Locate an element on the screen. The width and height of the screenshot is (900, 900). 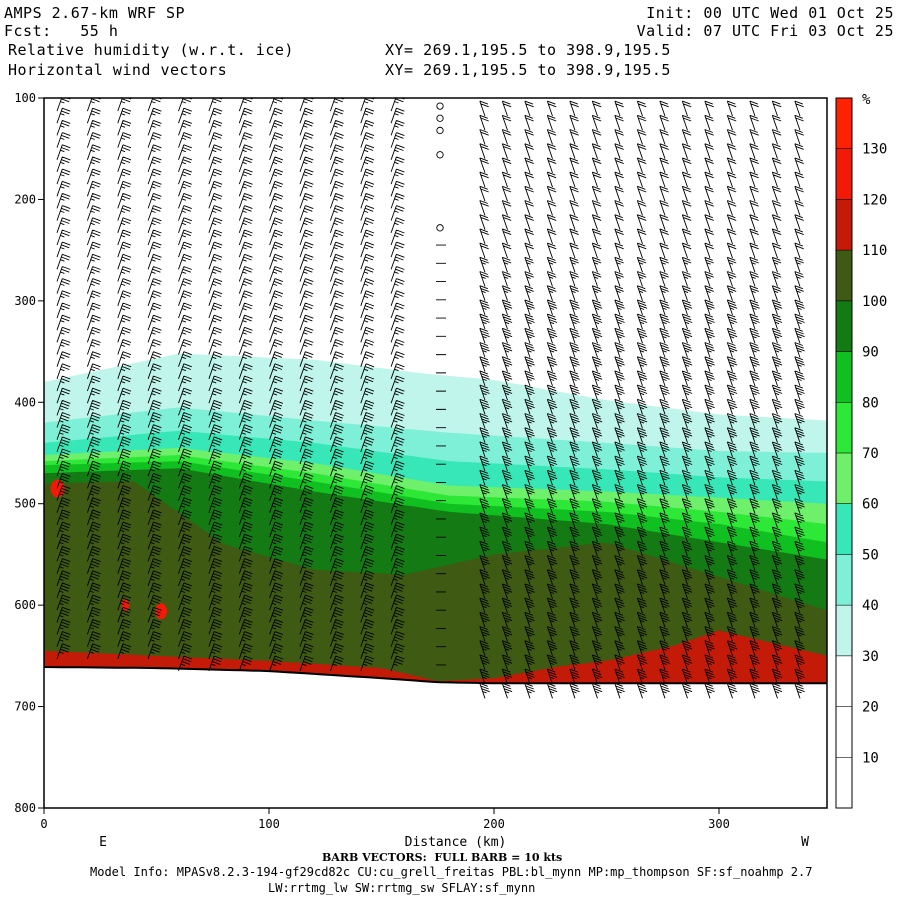
below-ground is located at coordinates (435, 737).